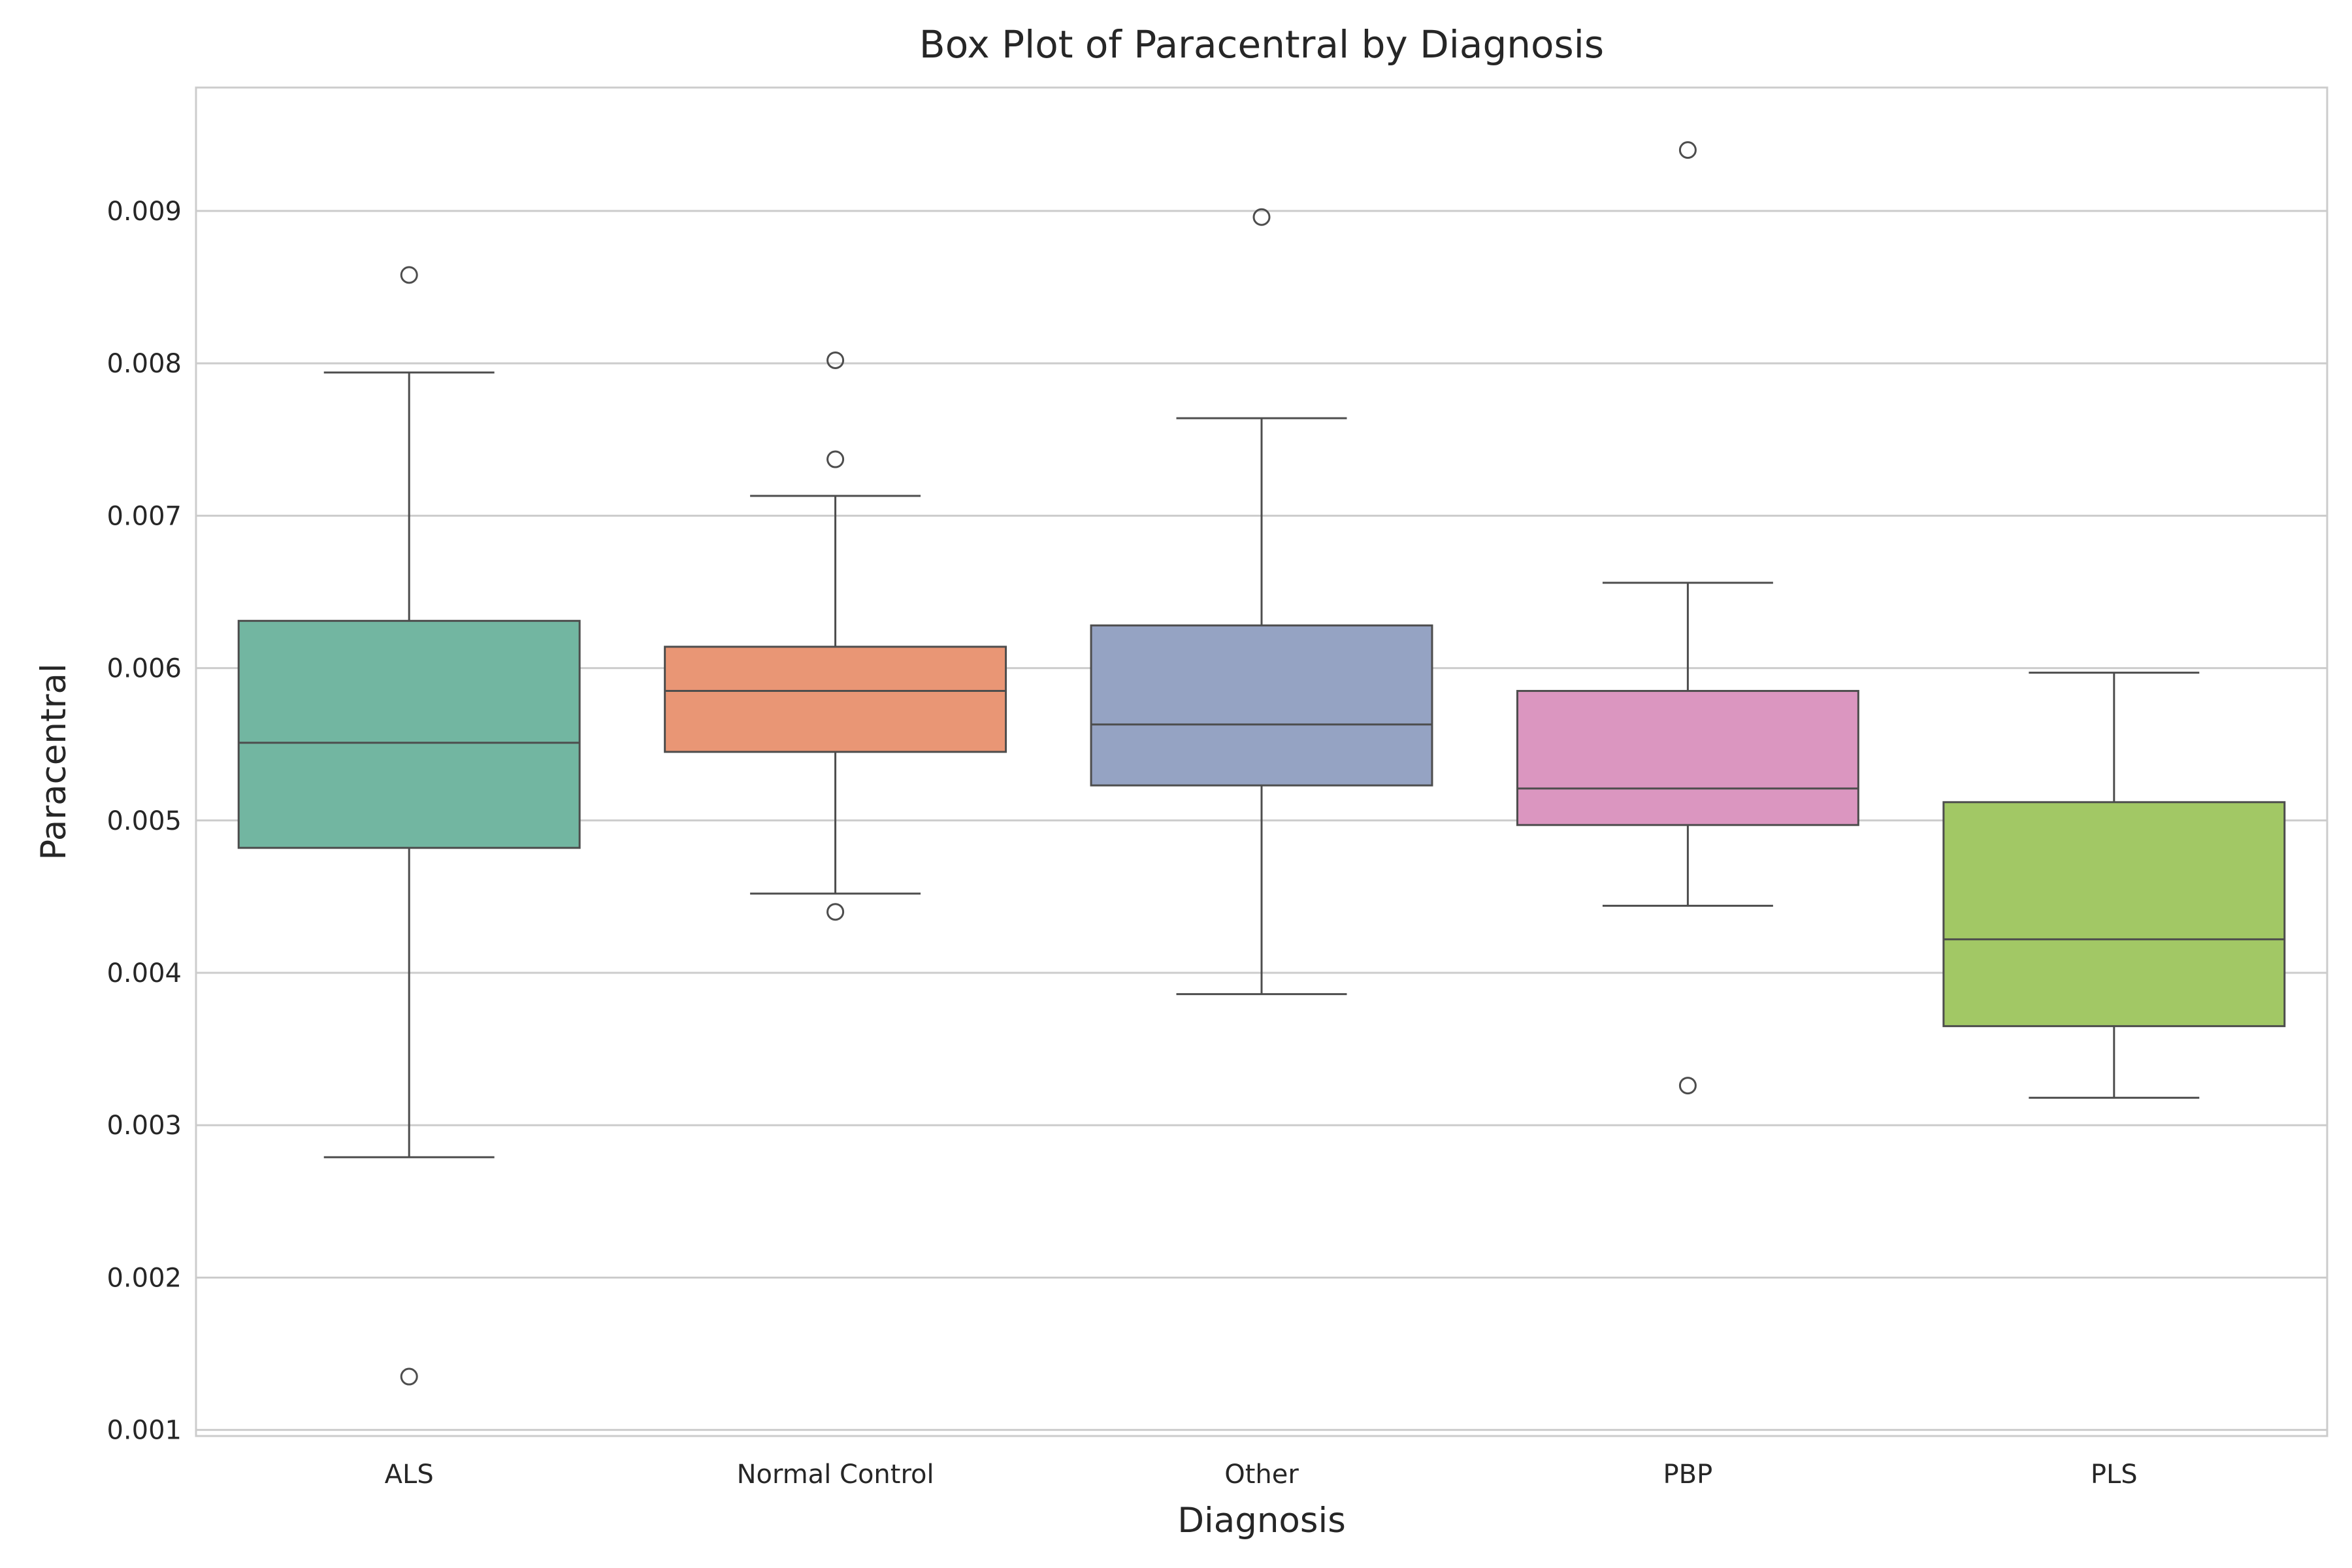 Image resolution: width=2352 pixels, height=1568 pixels. Describe the element at coordinates (1688, 1475) in the screenshot. I see `x-tick-label: PBP` at that location.